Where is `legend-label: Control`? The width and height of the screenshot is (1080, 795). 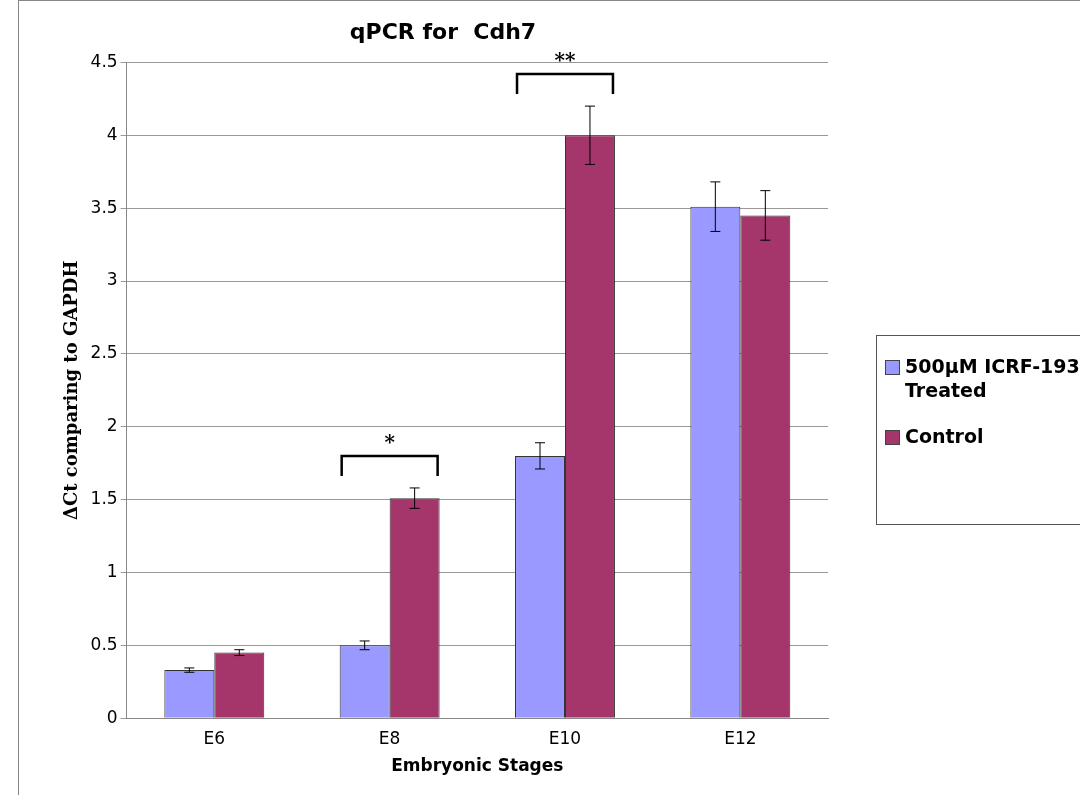 legend-label: Control is located at coordinates (944, 436).